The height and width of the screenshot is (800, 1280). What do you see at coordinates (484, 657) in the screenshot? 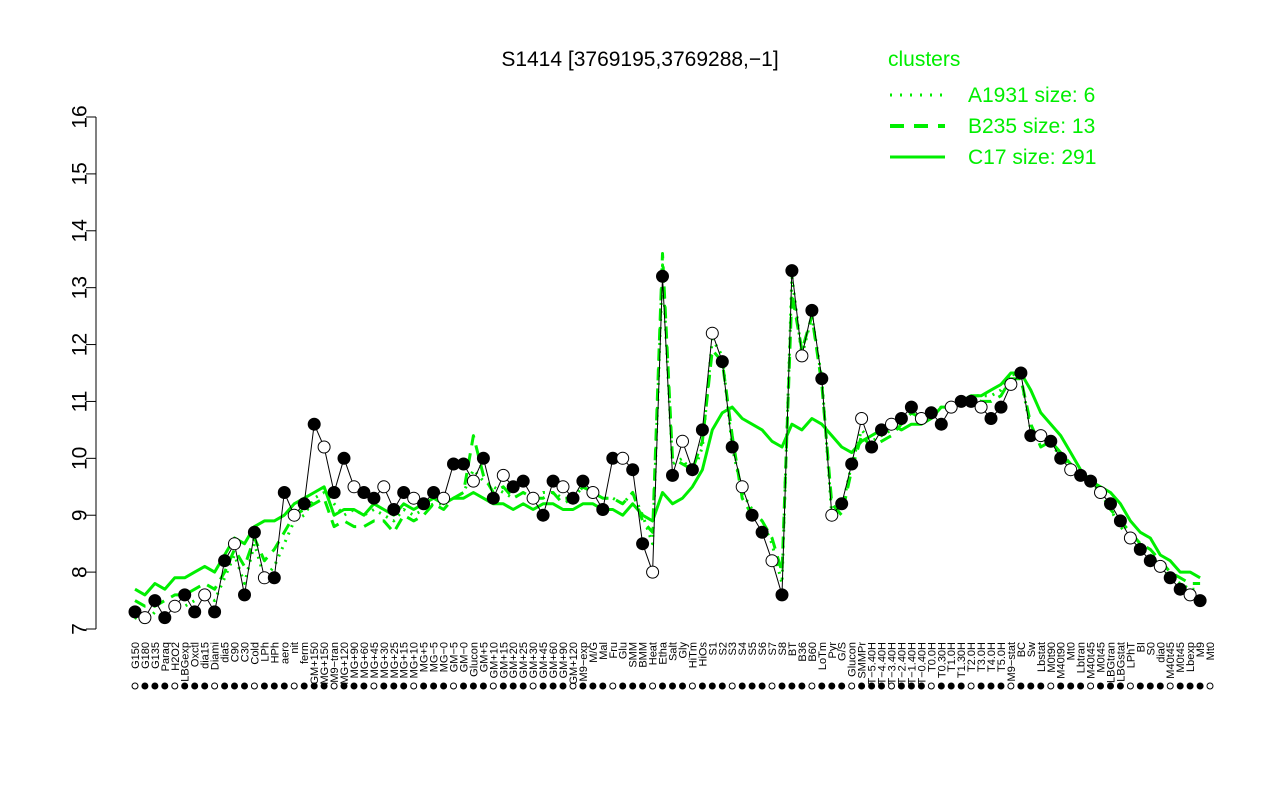
I see `x-tick-label: GM+5` at bounding box center [484, 657].